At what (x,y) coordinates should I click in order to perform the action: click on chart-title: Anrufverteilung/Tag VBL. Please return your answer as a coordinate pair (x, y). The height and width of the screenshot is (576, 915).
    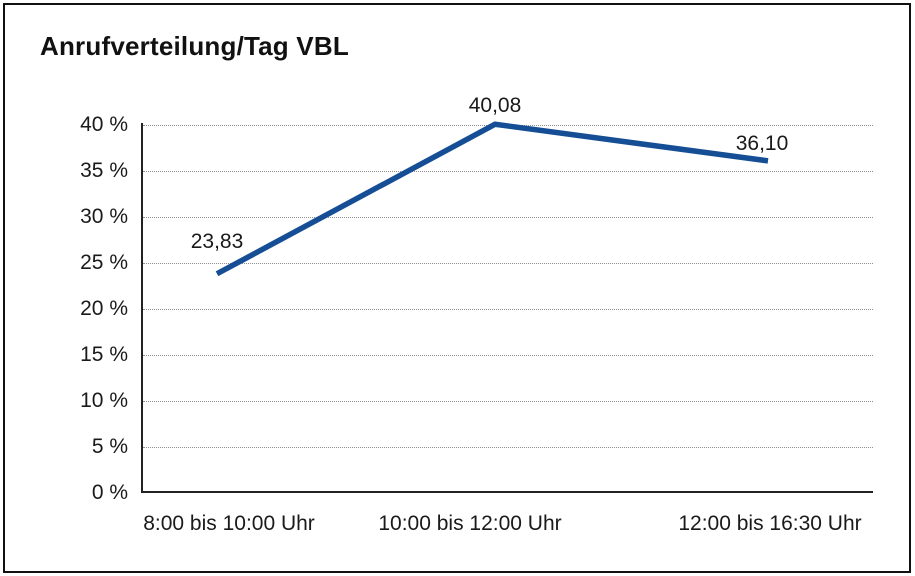
    Looking at the image, I should click on (194, 46).